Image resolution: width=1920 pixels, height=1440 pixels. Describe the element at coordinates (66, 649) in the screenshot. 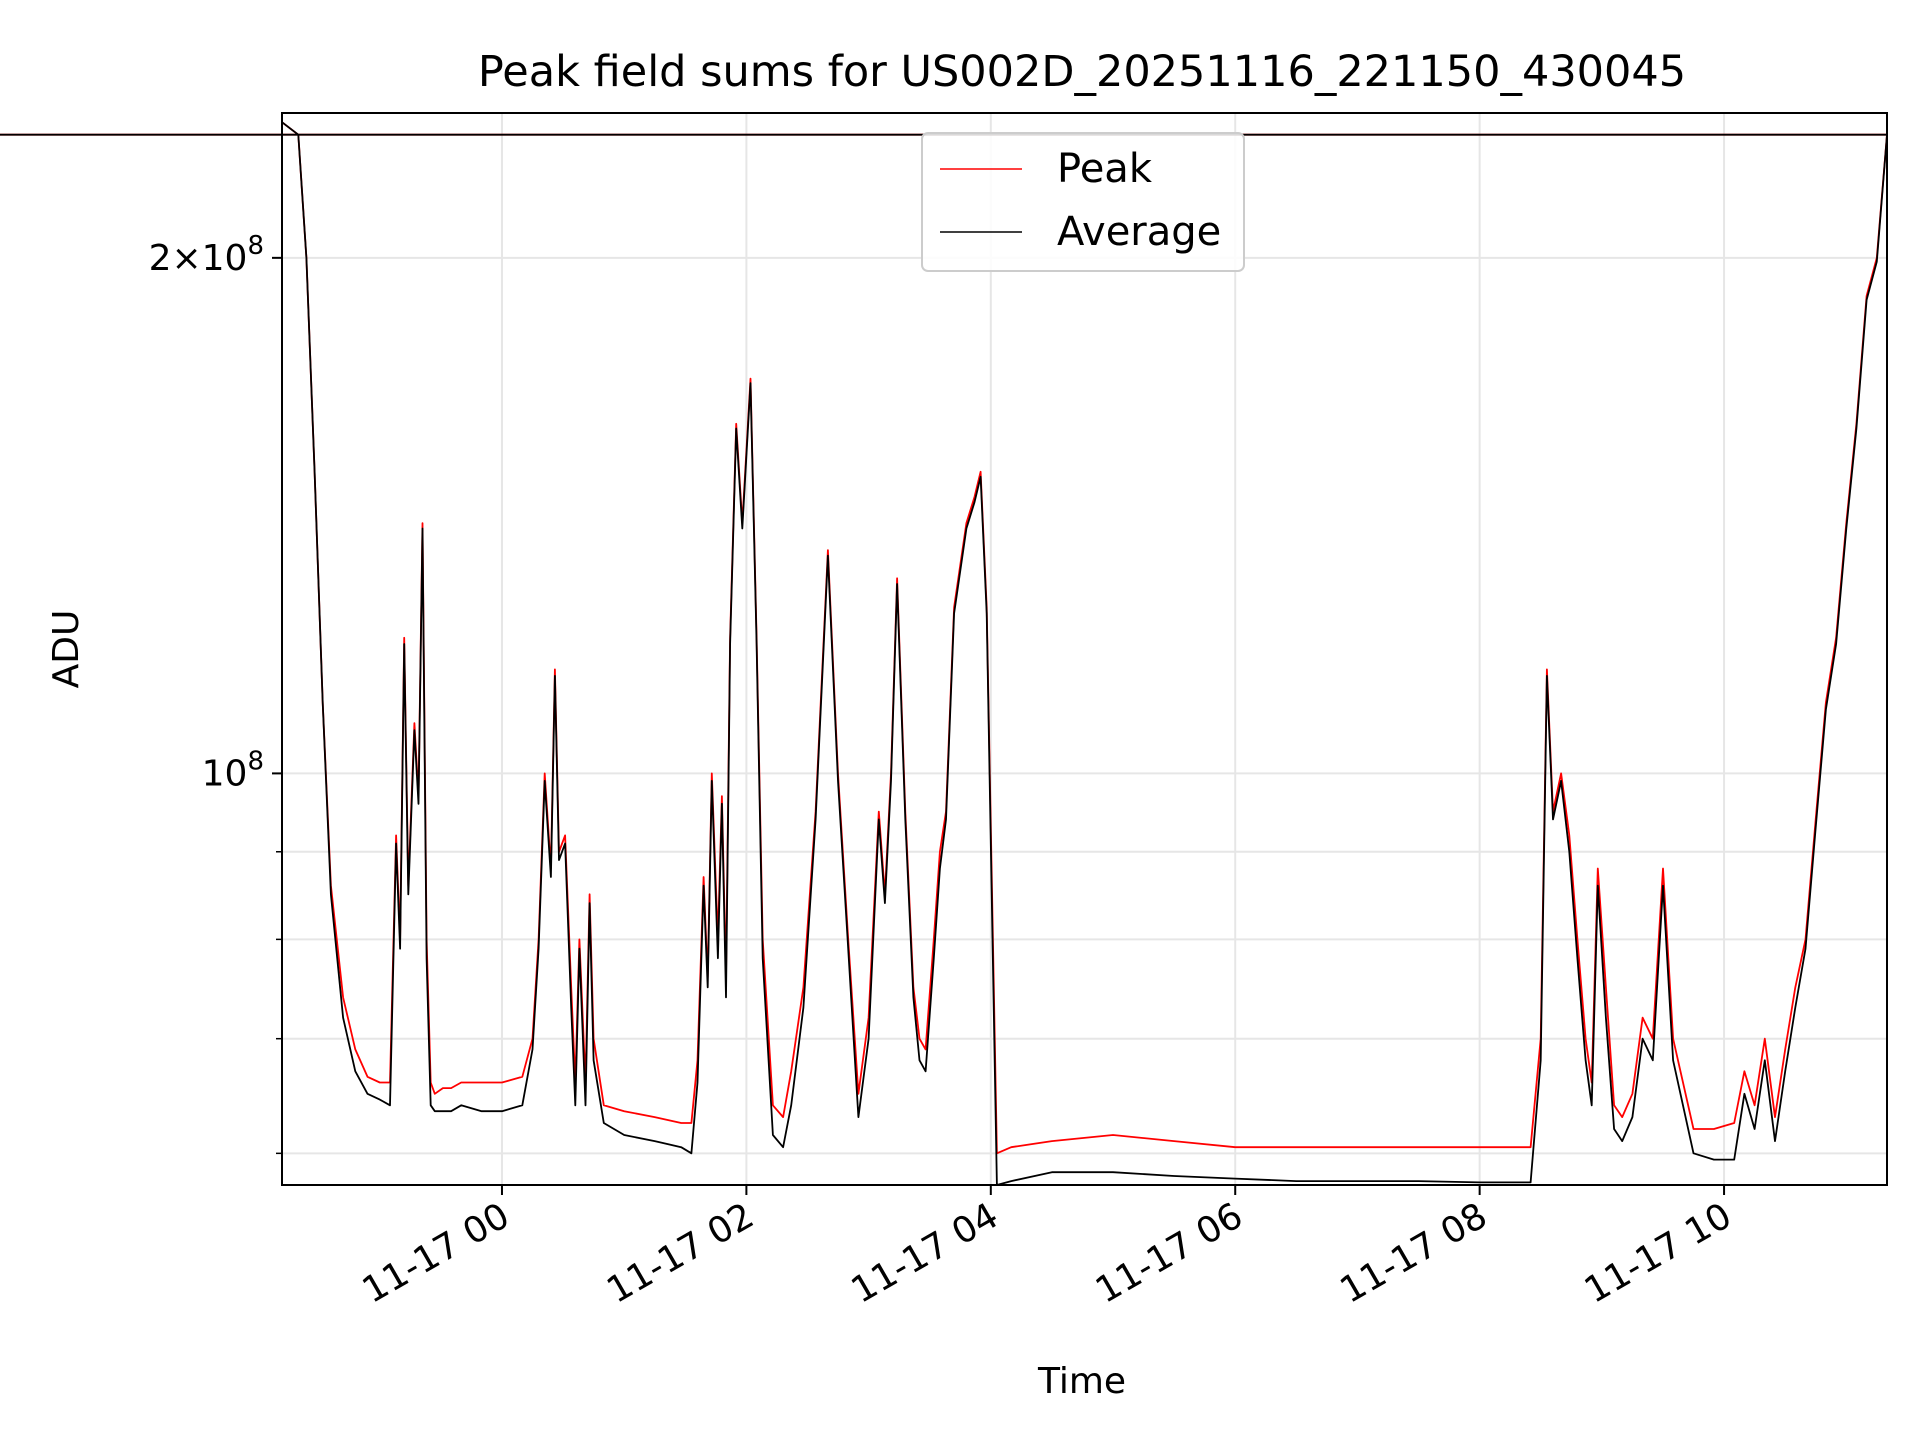

I see `y-axis-label: ADU` at that location.